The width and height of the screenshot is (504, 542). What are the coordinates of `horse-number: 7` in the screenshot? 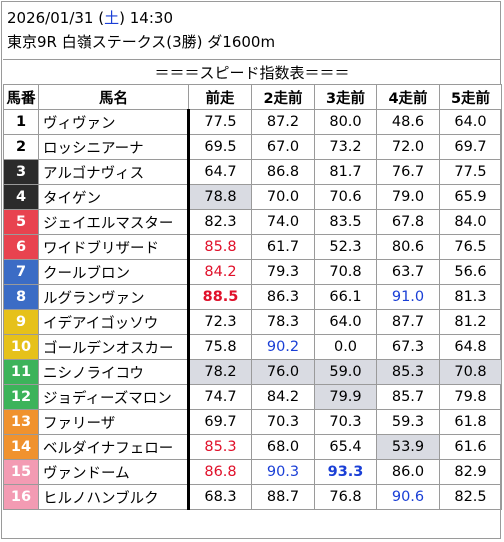 It's located at (21, 272).